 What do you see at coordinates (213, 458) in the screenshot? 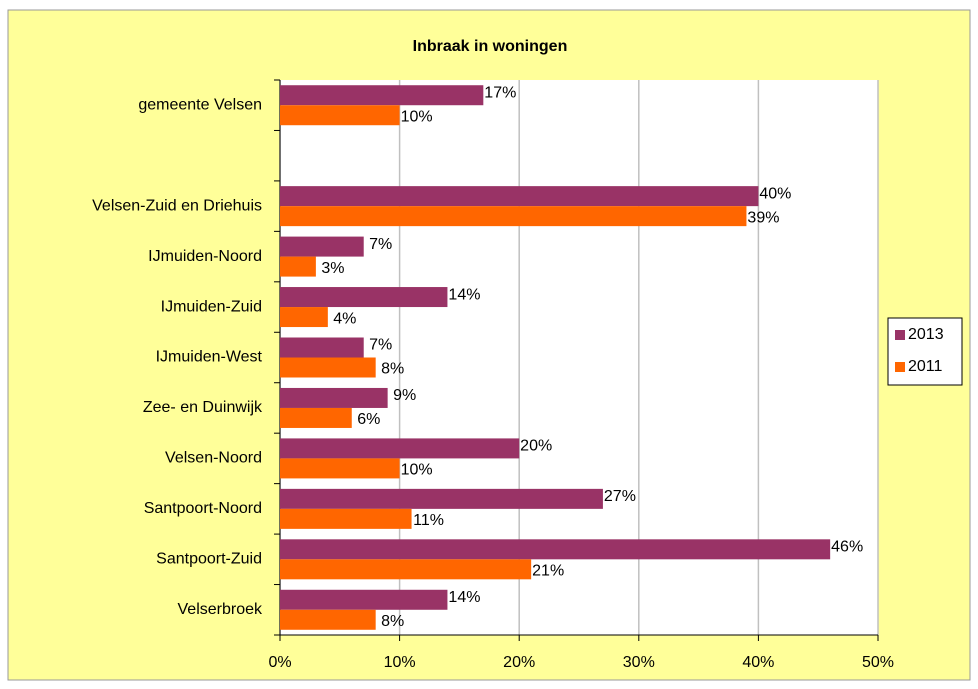
I see `y-tick-label: Velsen-Noord` at bounding box center [213, 458].